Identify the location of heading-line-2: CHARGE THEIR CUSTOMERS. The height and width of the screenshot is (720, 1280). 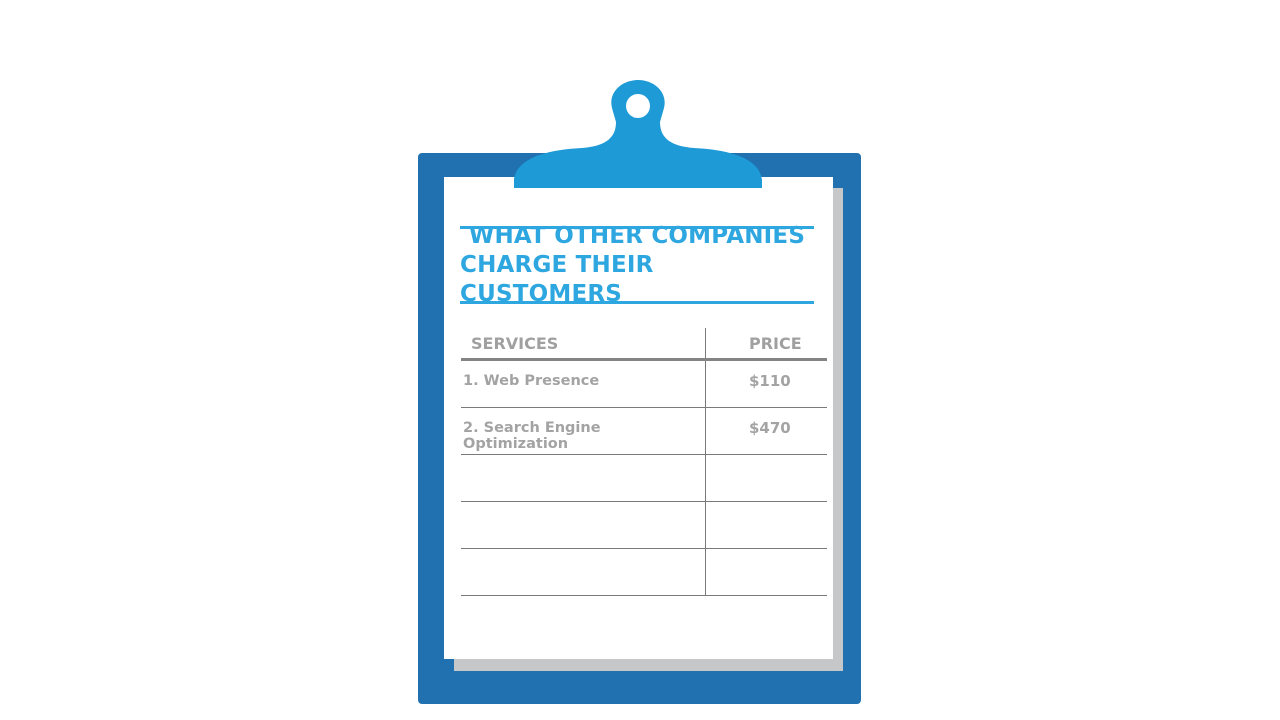
(557, 279).